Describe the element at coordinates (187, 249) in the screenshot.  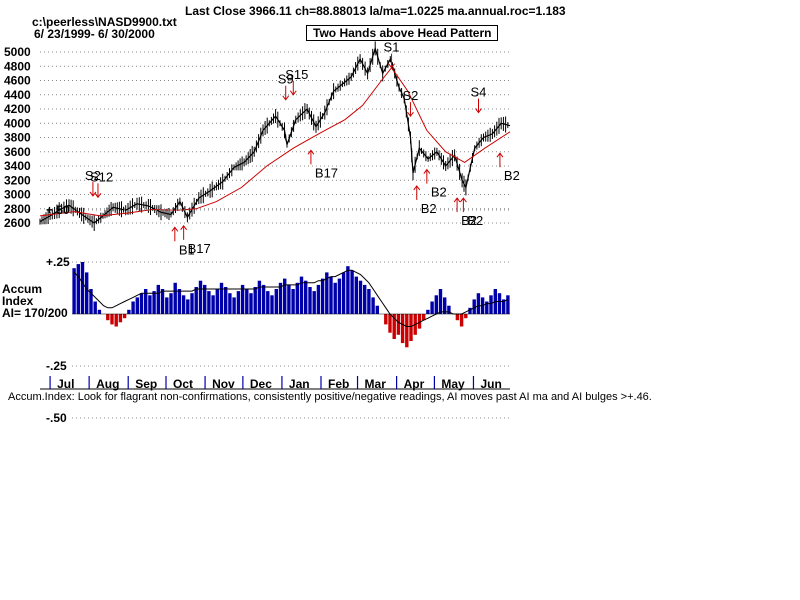
I see `buy-signal-label: B1` at that location.